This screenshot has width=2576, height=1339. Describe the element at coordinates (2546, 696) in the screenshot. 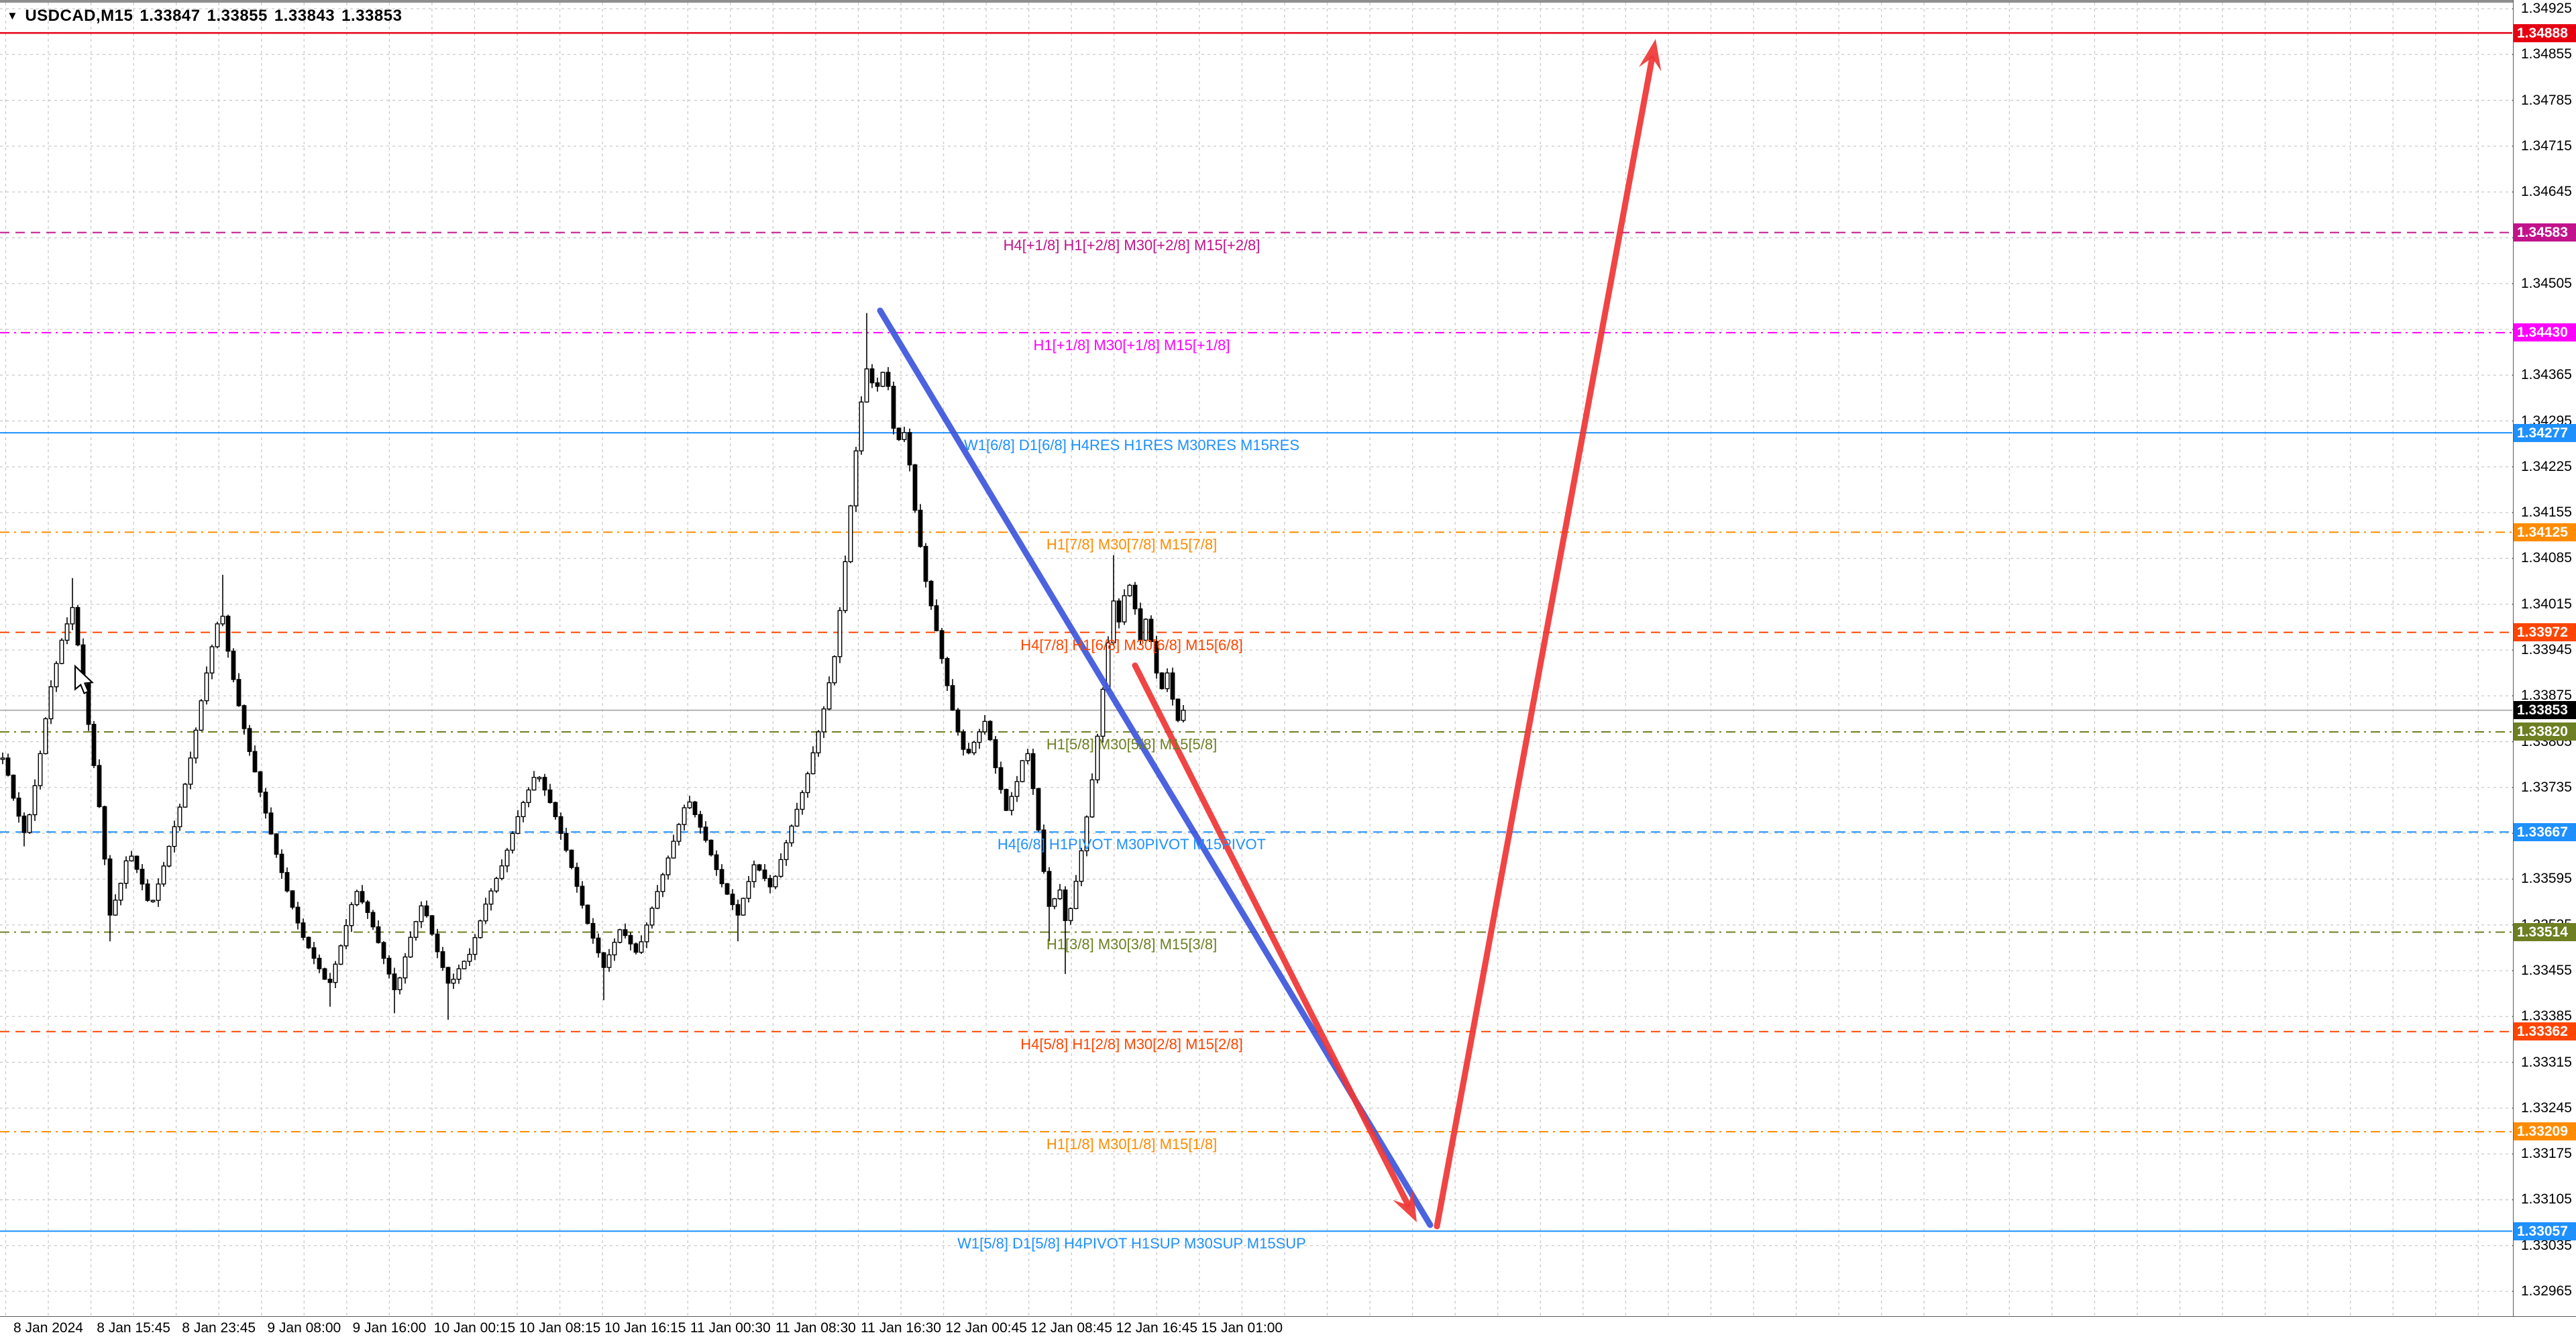

I see `price-axis-label: 1.33875` at that location.